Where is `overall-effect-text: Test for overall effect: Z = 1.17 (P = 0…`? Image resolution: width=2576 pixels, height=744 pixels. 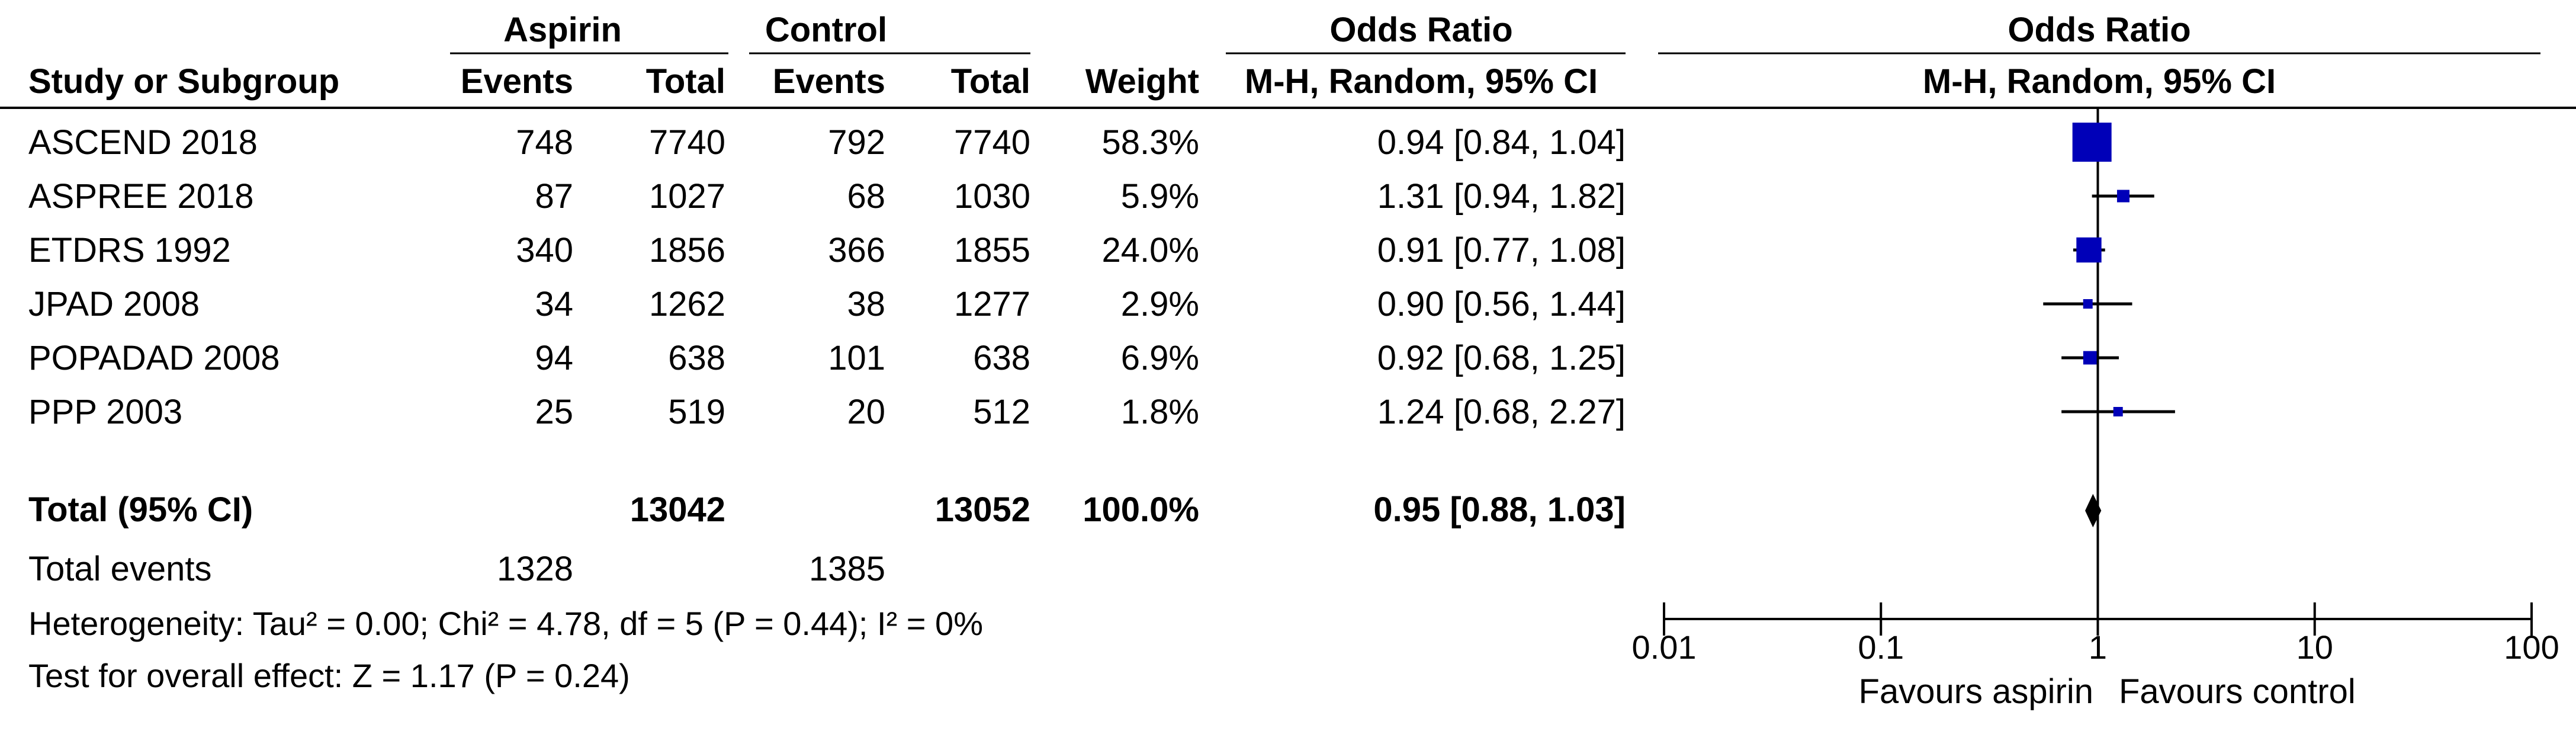 overall-effect-text: Test for overall effect: Z = 1.17 (P = 0… is located at coordinates (329, 675).